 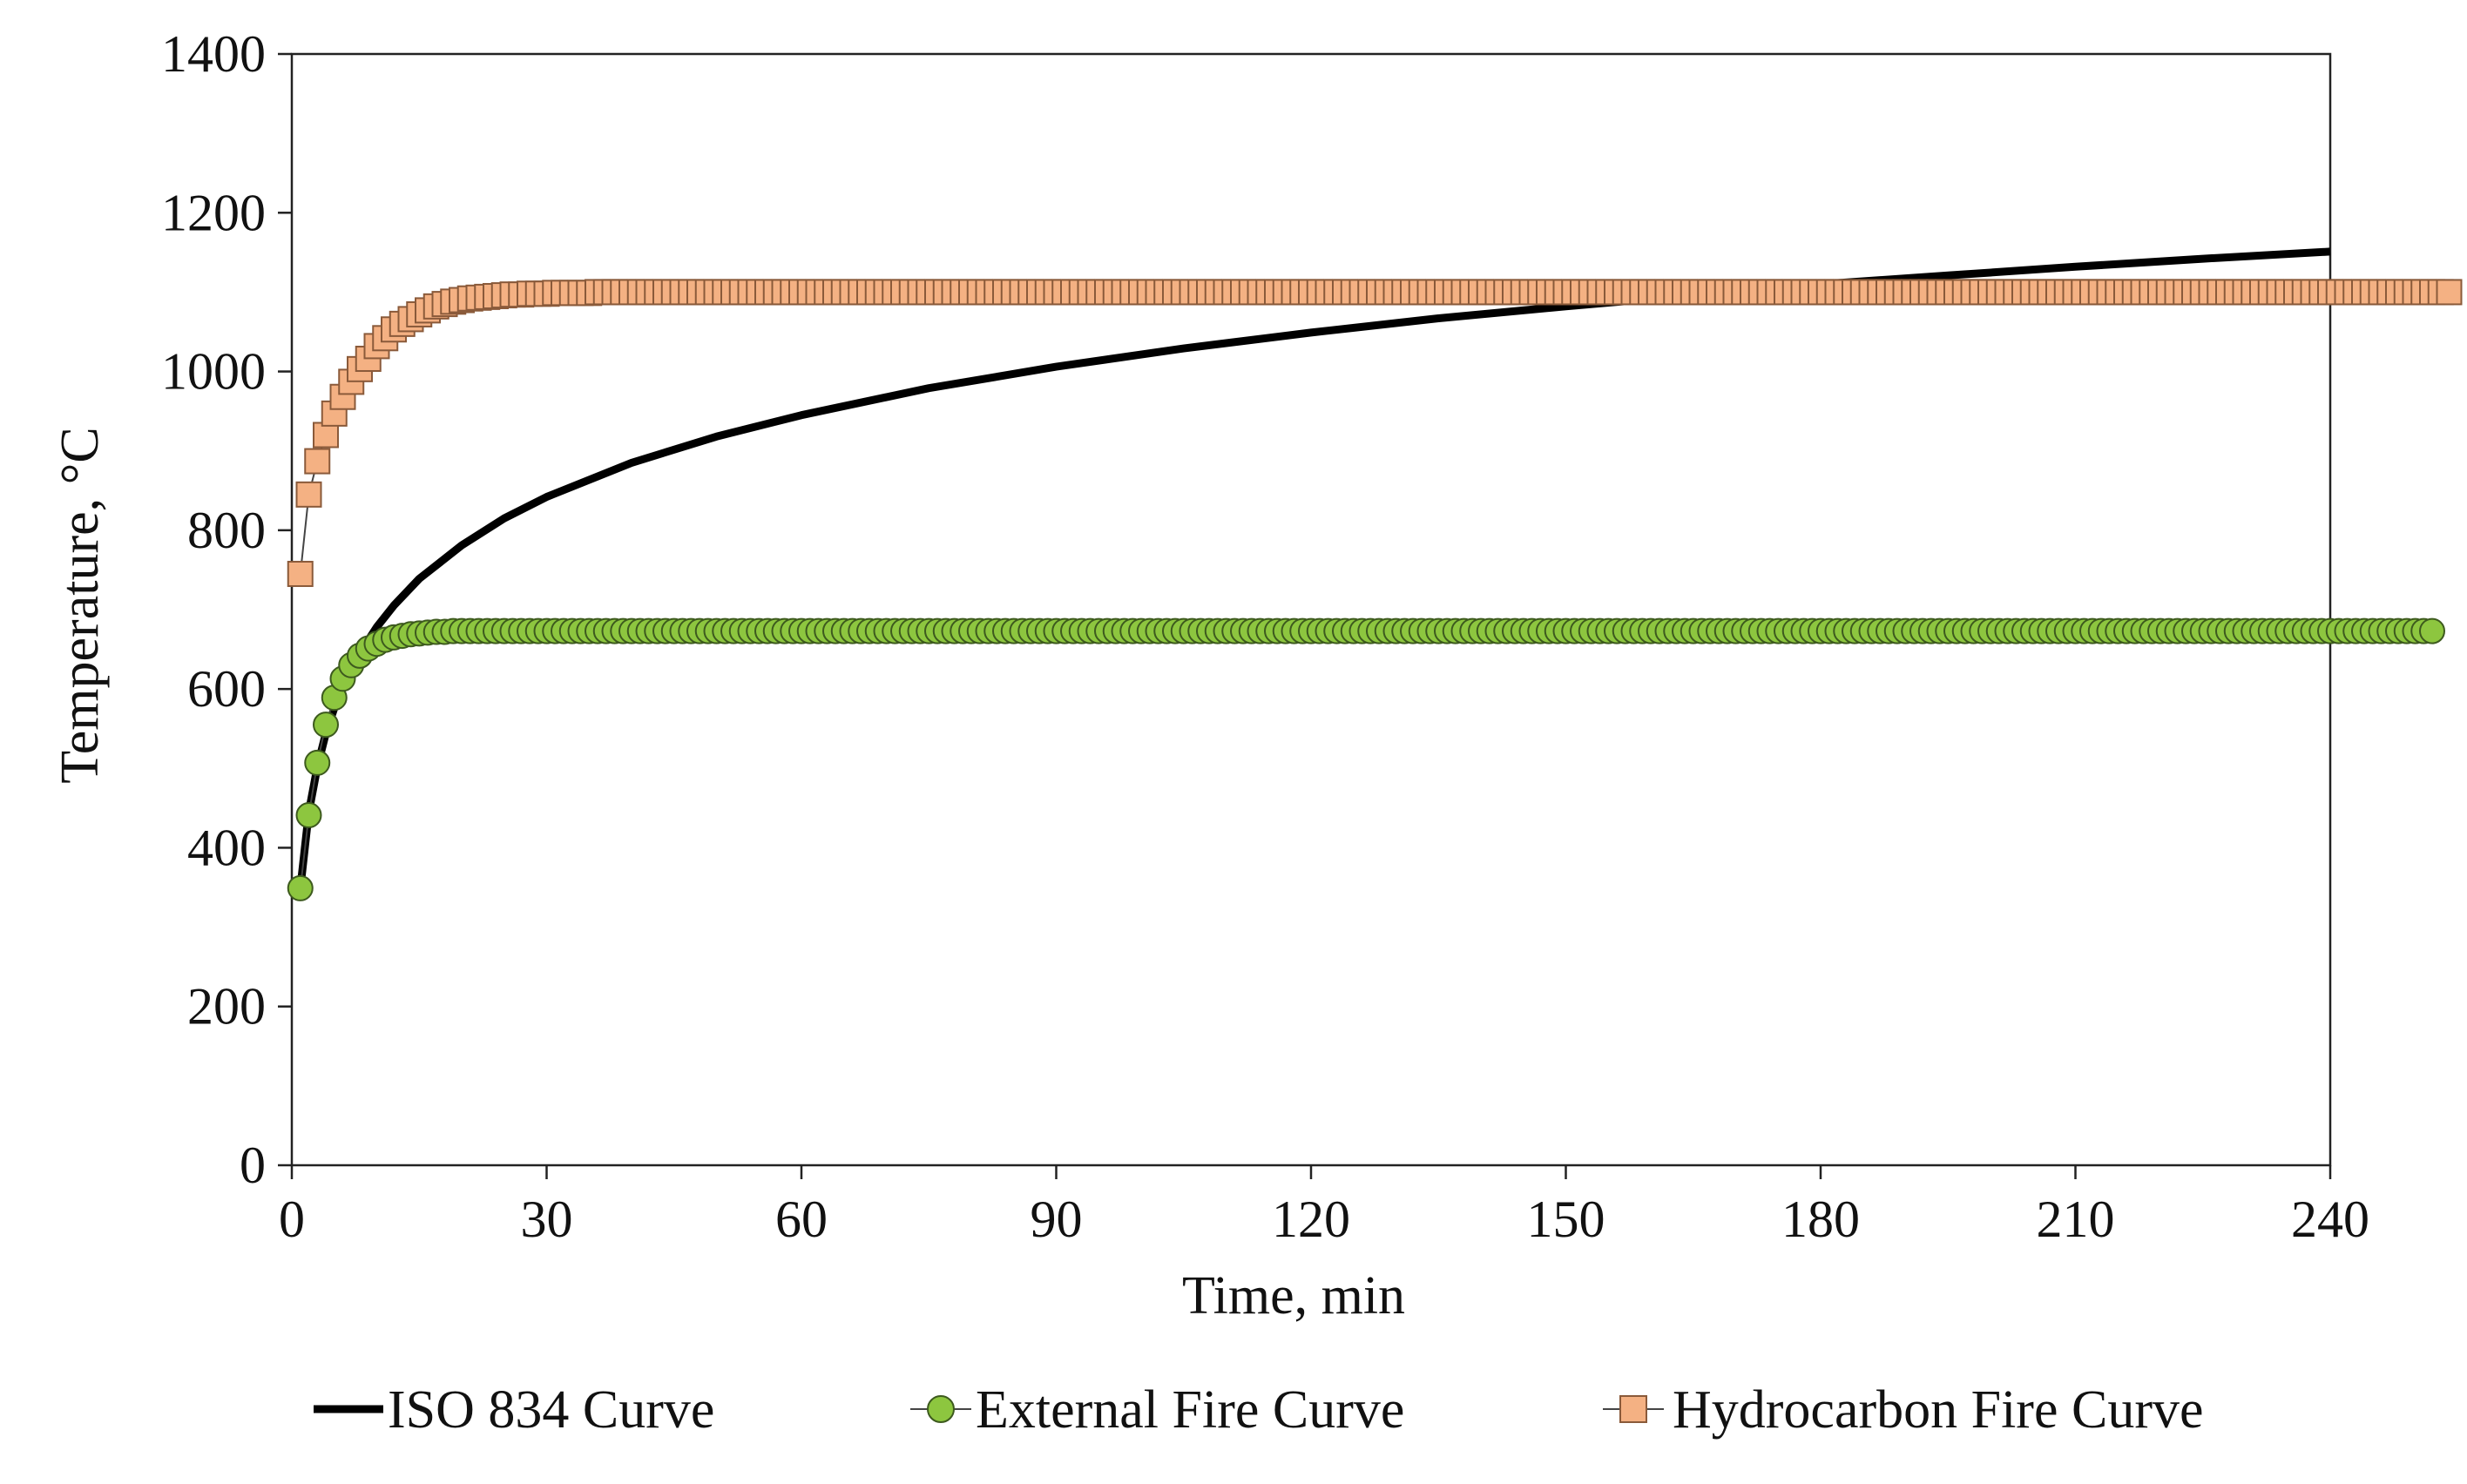 I want to click on x-tick-label: 60, so click(x=801, y=1220).